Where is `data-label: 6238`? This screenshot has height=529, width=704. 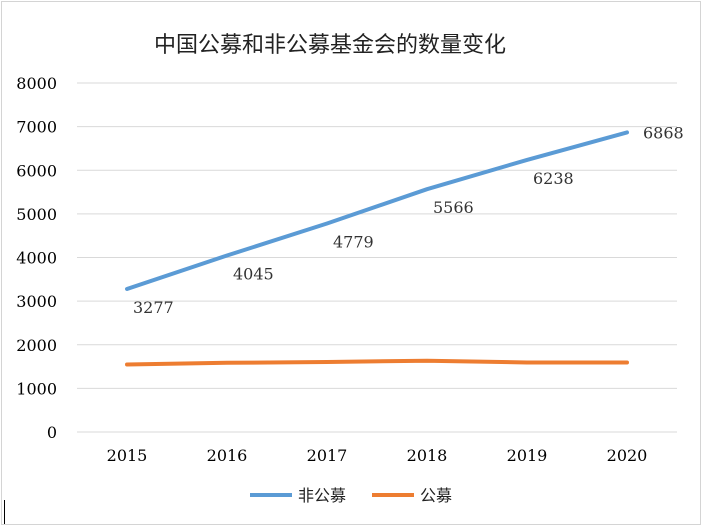
data-label: 6238 is located at coordinates (553, 178).